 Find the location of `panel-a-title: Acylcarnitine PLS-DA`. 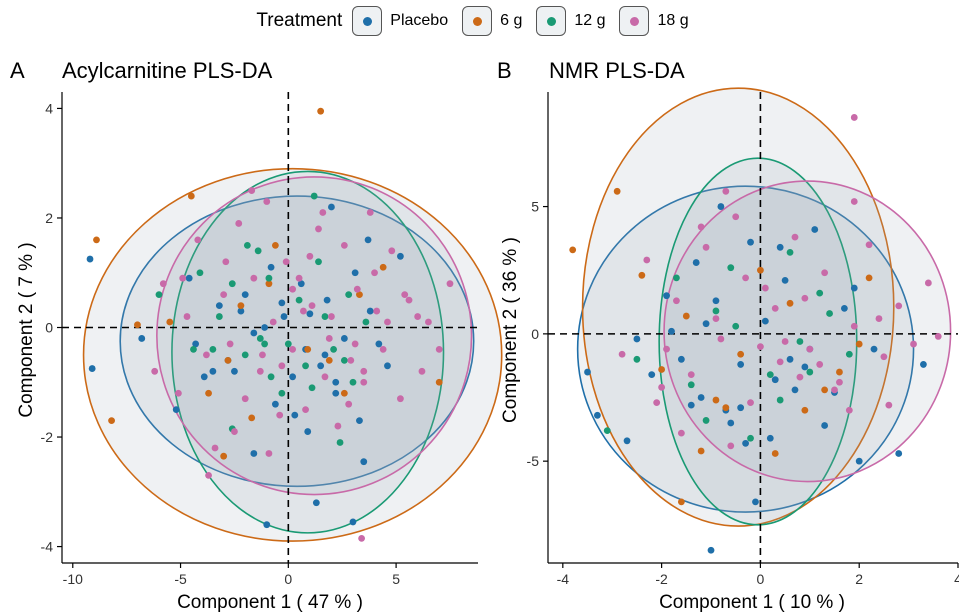

panel-a-title: Acylcarnitine PLS-DA is located at coordinates (167, 70).